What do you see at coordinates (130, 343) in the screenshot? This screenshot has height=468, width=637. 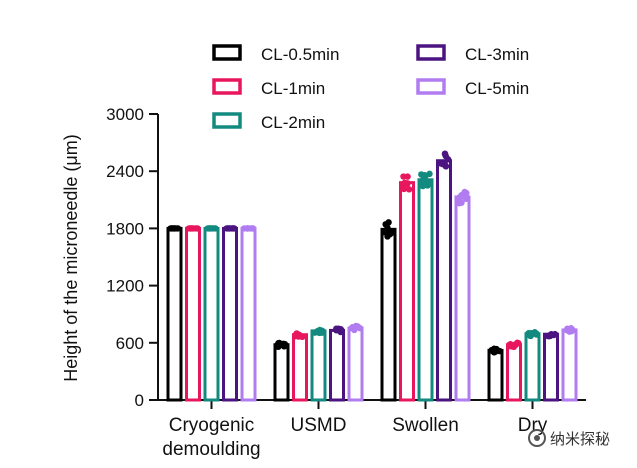 I see `y-tick-label: 600` at bounding box center [130, 343].